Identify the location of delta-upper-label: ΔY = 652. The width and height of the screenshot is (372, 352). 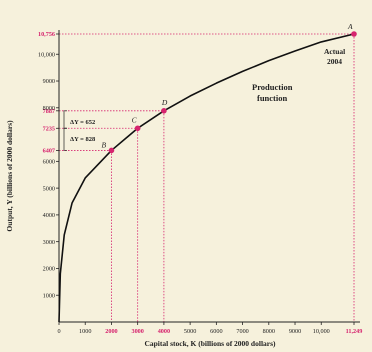
(82, 122).